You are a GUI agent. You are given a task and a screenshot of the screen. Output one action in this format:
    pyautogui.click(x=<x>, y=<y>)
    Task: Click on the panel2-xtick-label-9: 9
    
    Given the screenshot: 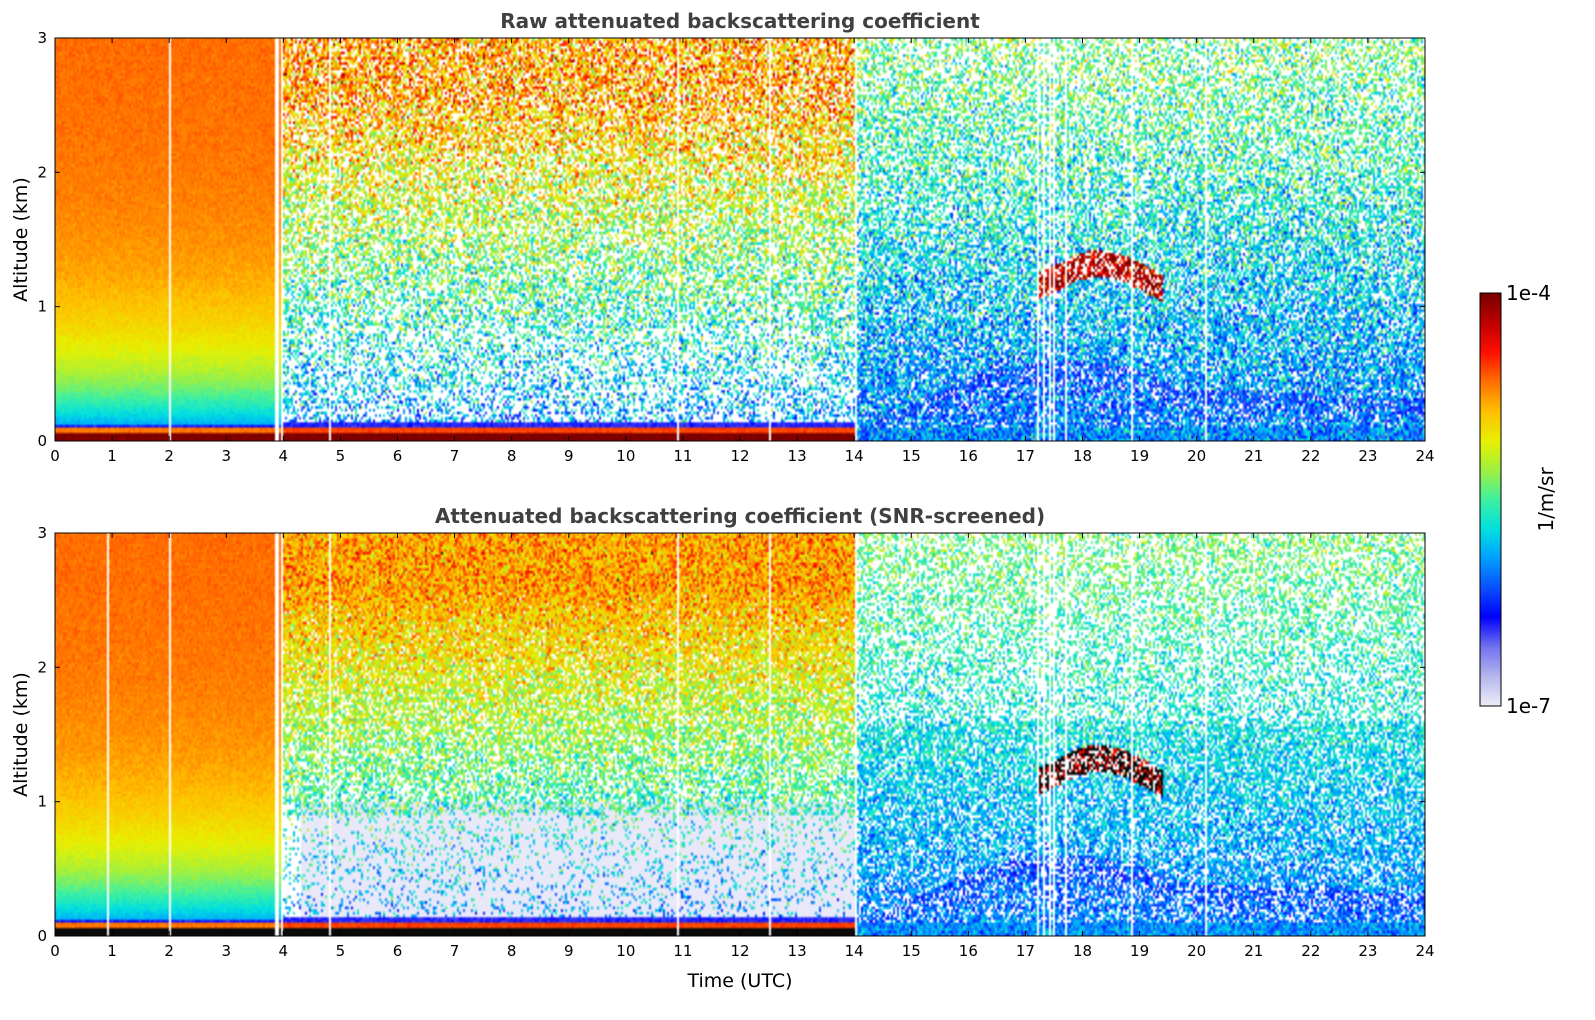 What is the action you would take?
    pyautogui.click(x=569, y=951)
    